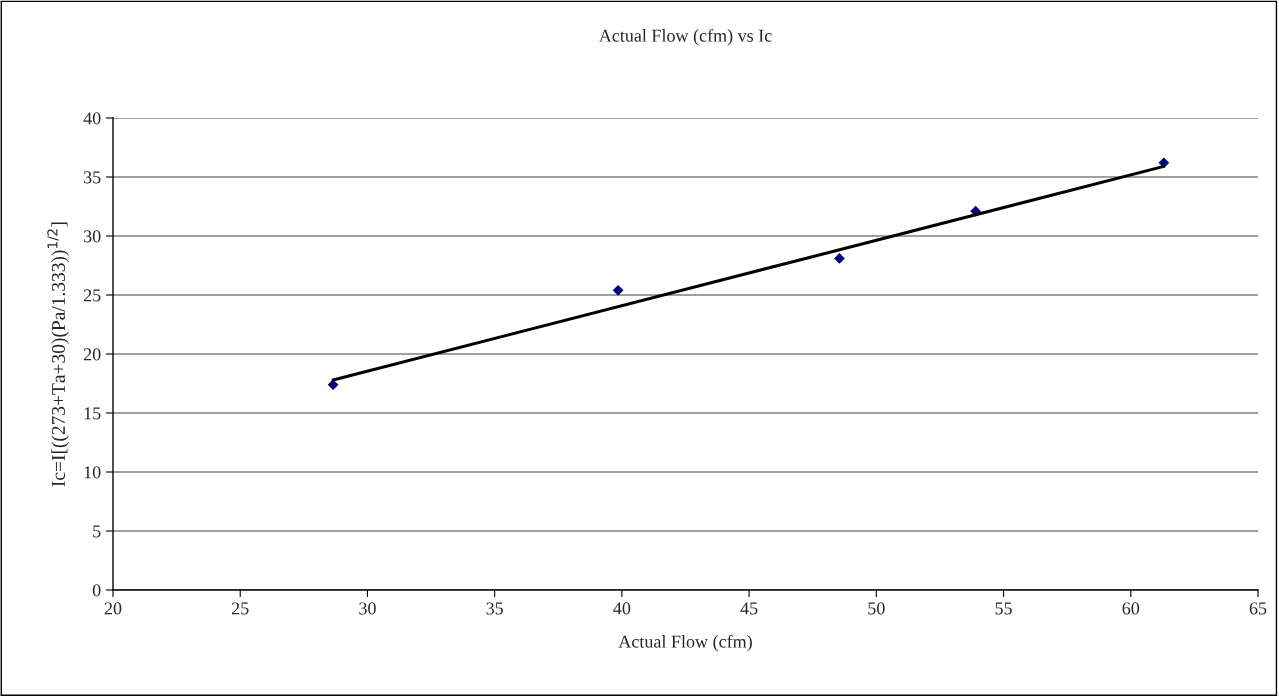  What do you see at coordinates (876, 608) in the screenshot?
I see `x-tick-label: 50` at bounding box center [876, 608].